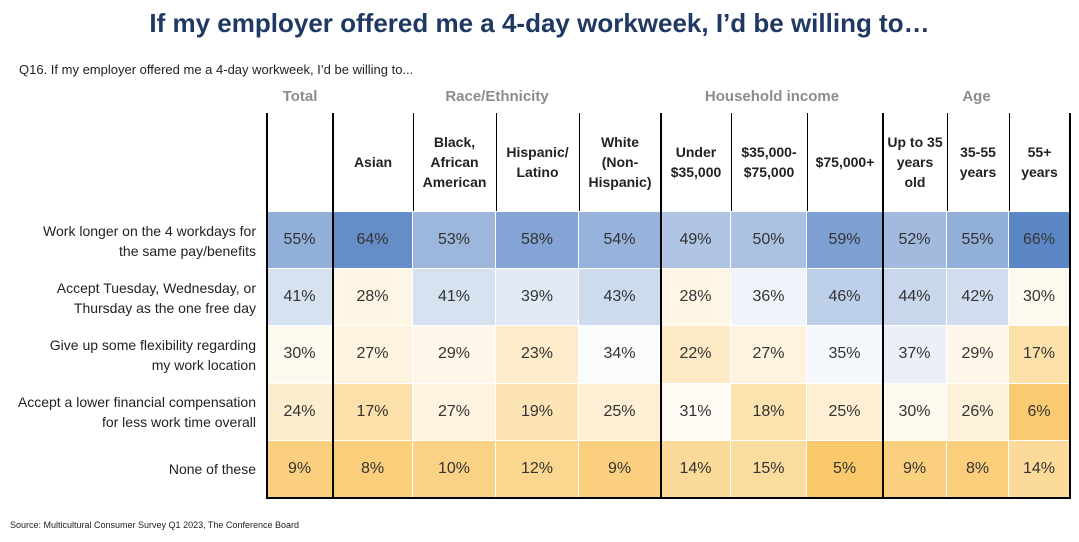  I want to click on column-header: 55+ years, so click(1039, 162).